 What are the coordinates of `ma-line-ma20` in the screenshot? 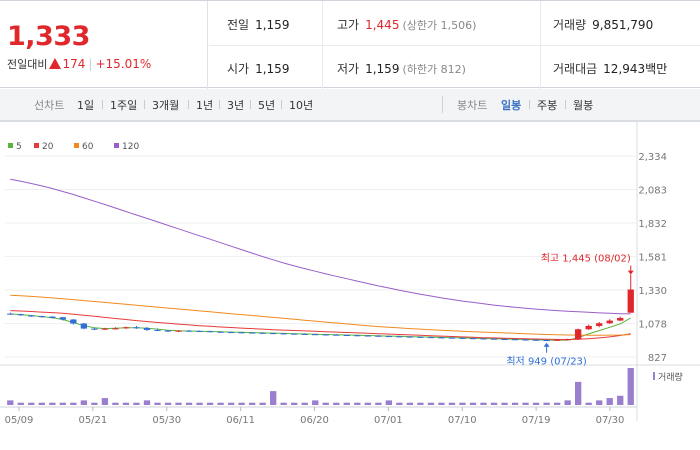 It's located at (320, 325).